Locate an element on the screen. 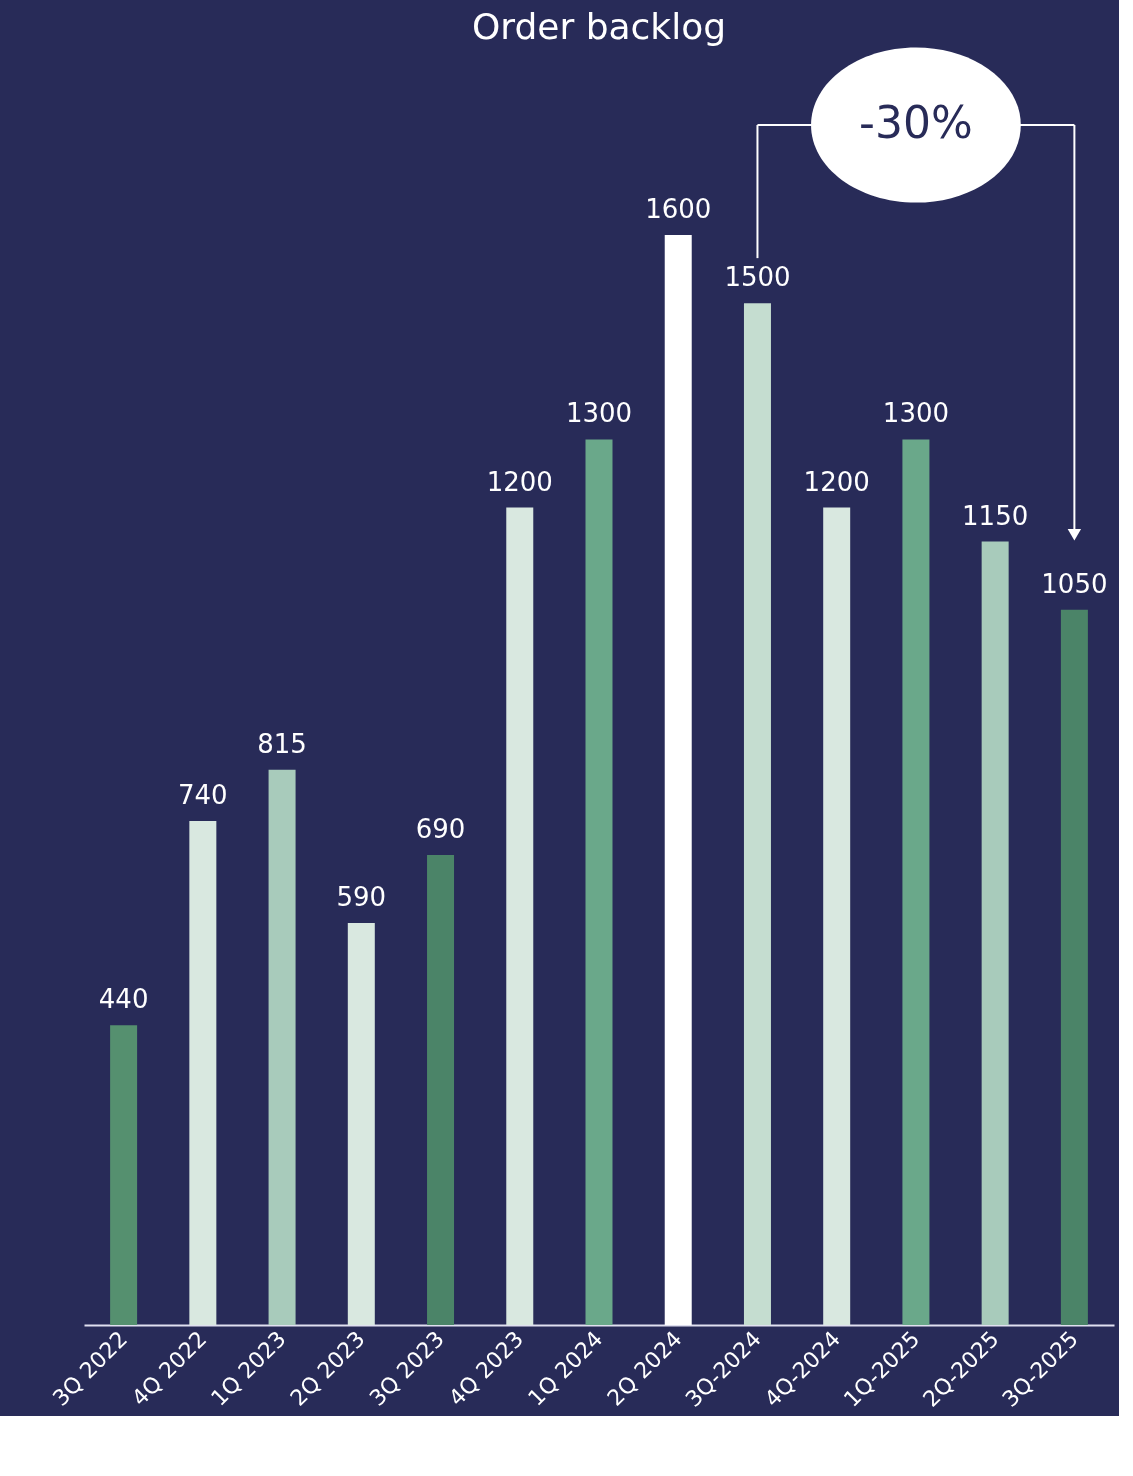 The height and width of the screenshot is (1476, 1133). data-label: 815 is located at coordinates (282, 743).